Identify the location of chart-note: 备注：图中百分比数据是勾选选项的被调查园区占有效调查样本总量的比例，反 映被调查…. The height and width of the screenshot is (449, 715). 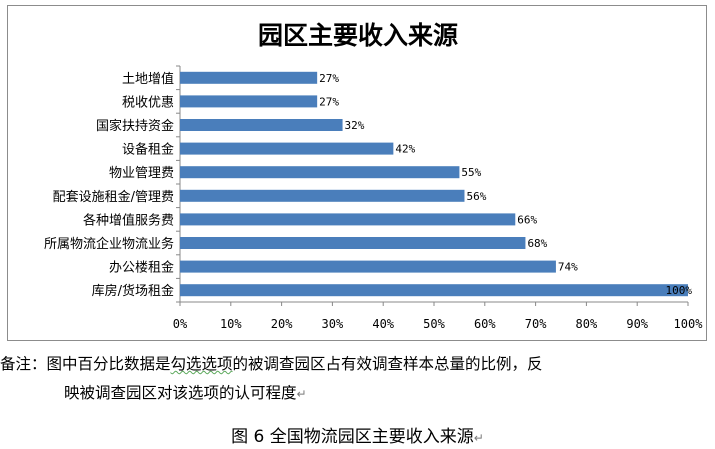
(356, 379).